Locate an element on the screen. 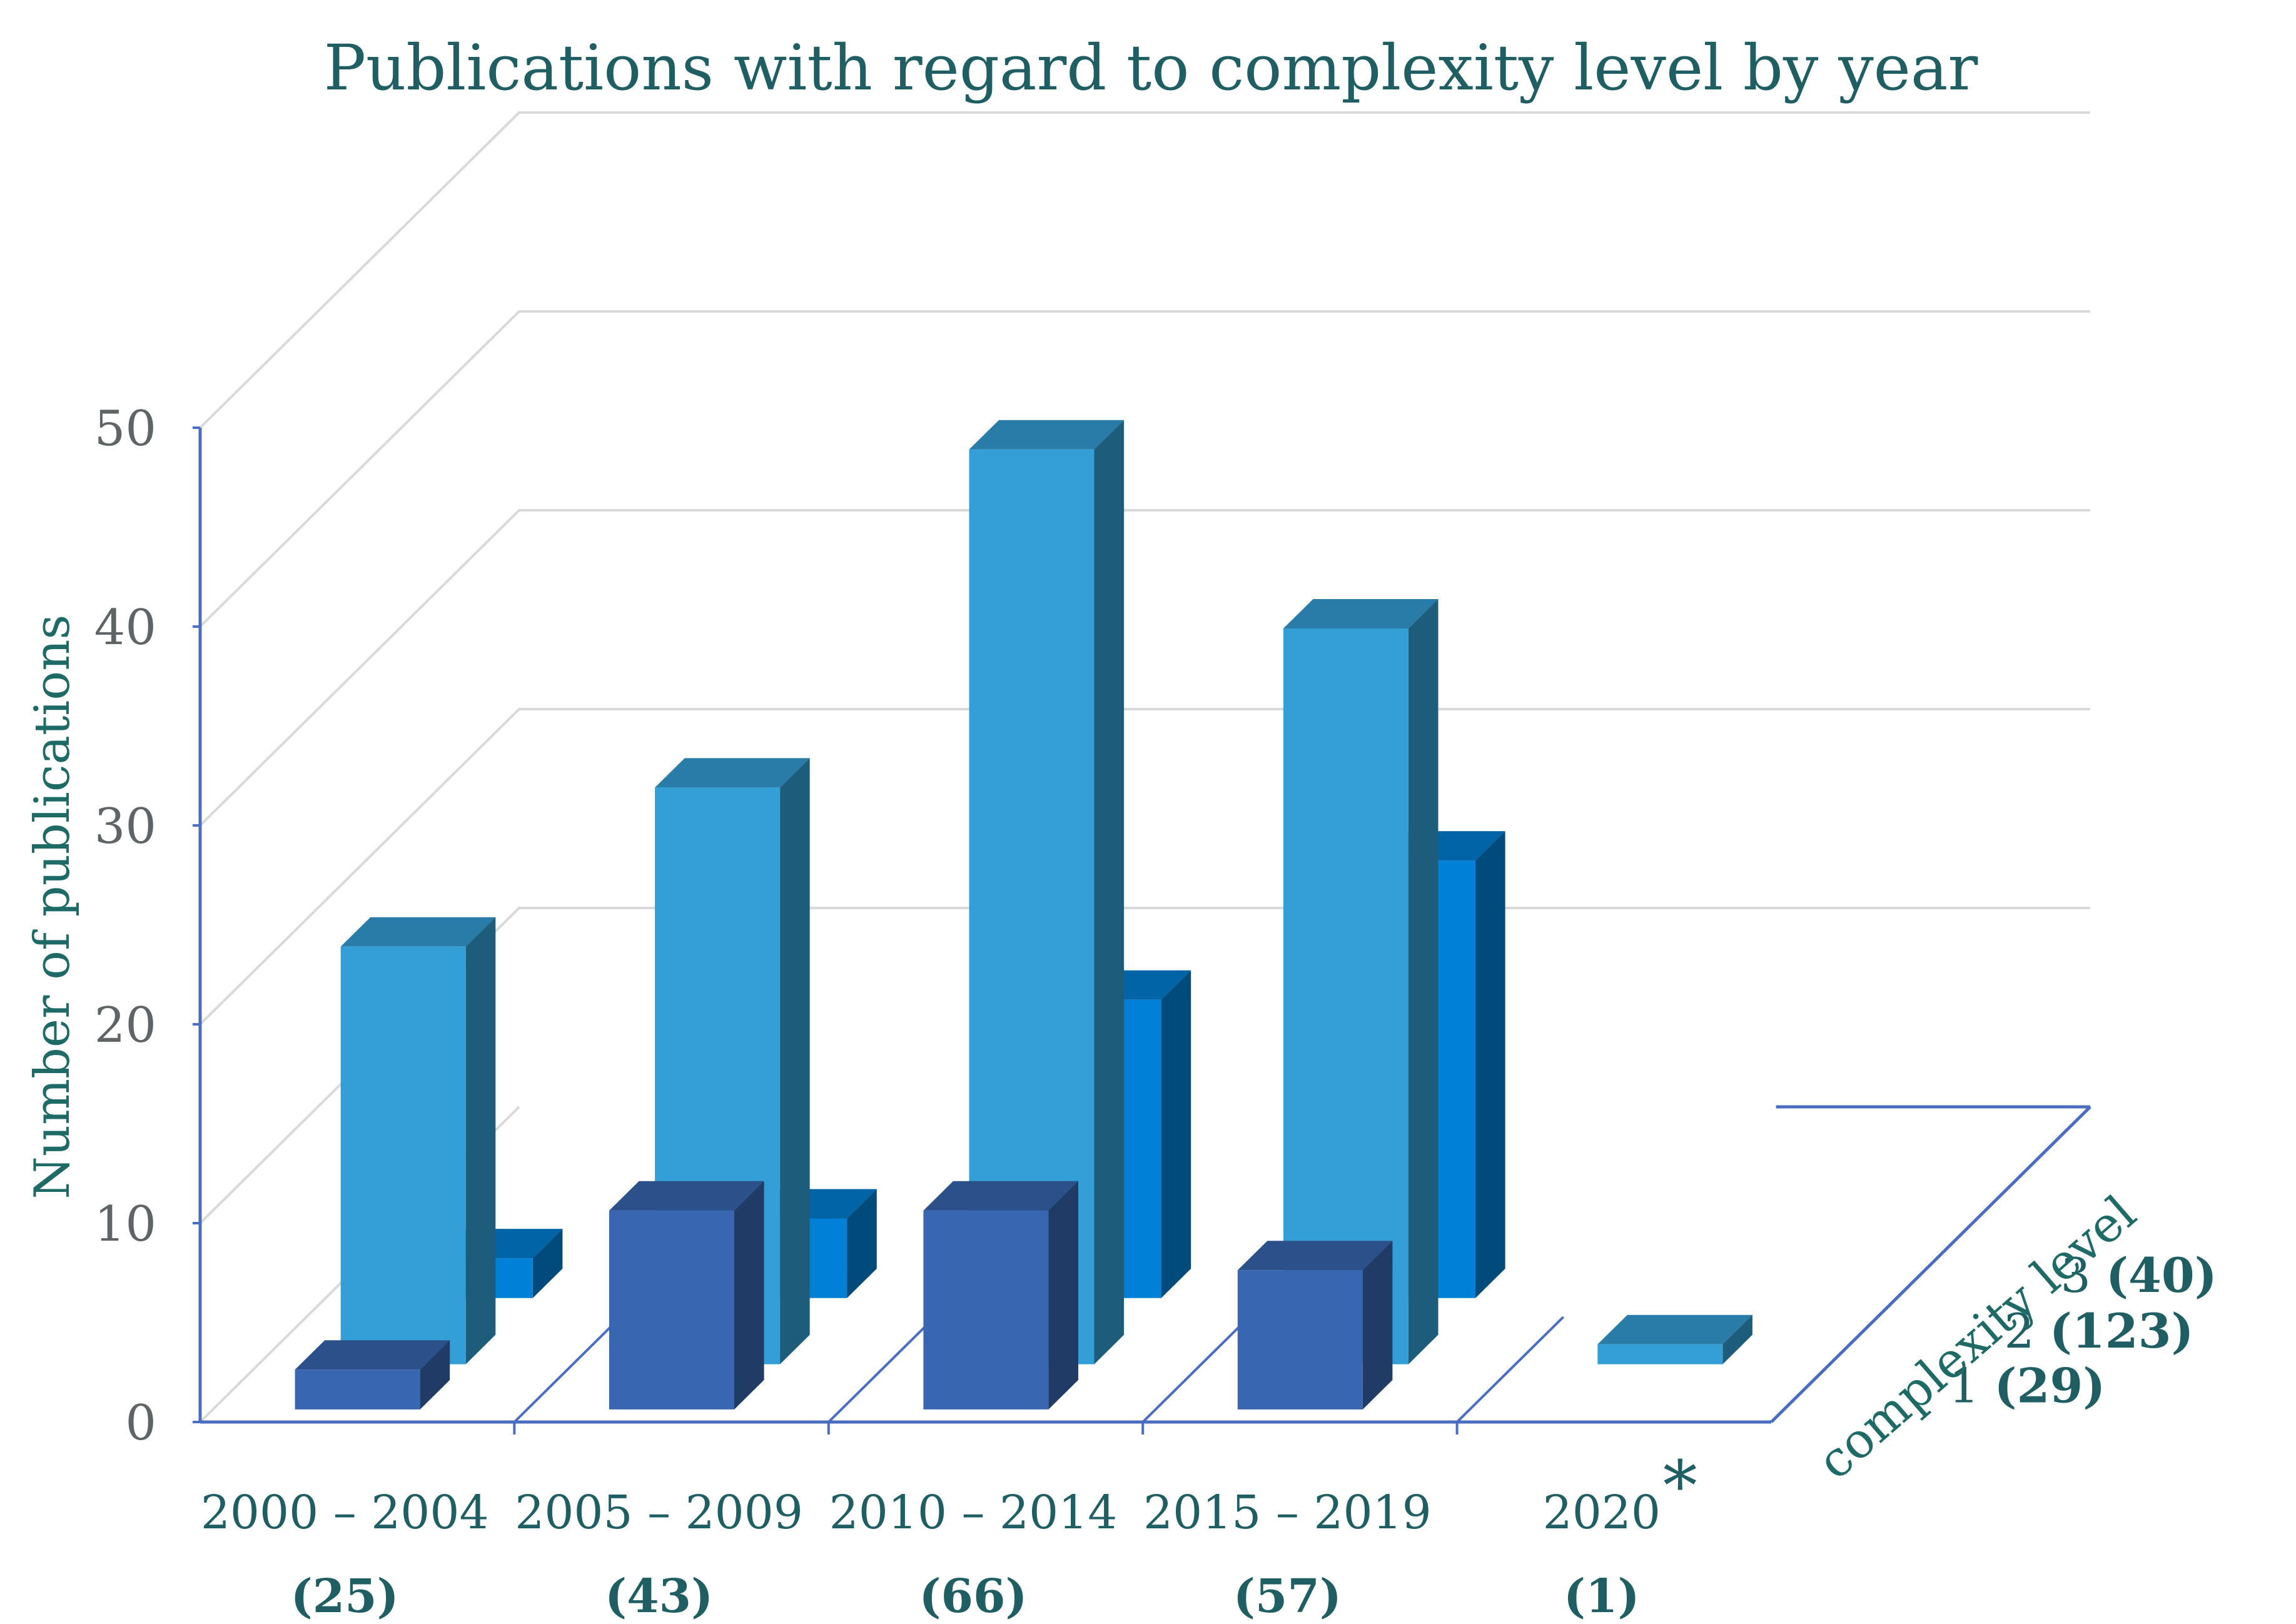  category-count: (25) is located at coordinates (345, 1596).